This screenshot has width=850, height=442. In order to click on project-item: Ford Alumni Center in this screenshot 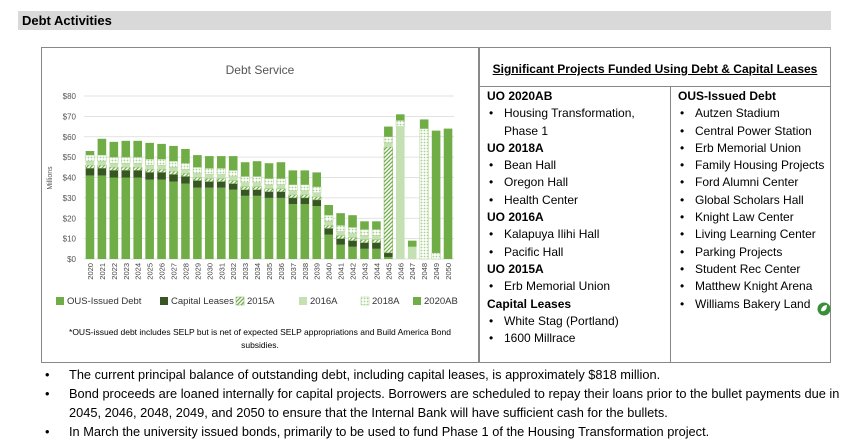, I will do `click(753, 183)`.